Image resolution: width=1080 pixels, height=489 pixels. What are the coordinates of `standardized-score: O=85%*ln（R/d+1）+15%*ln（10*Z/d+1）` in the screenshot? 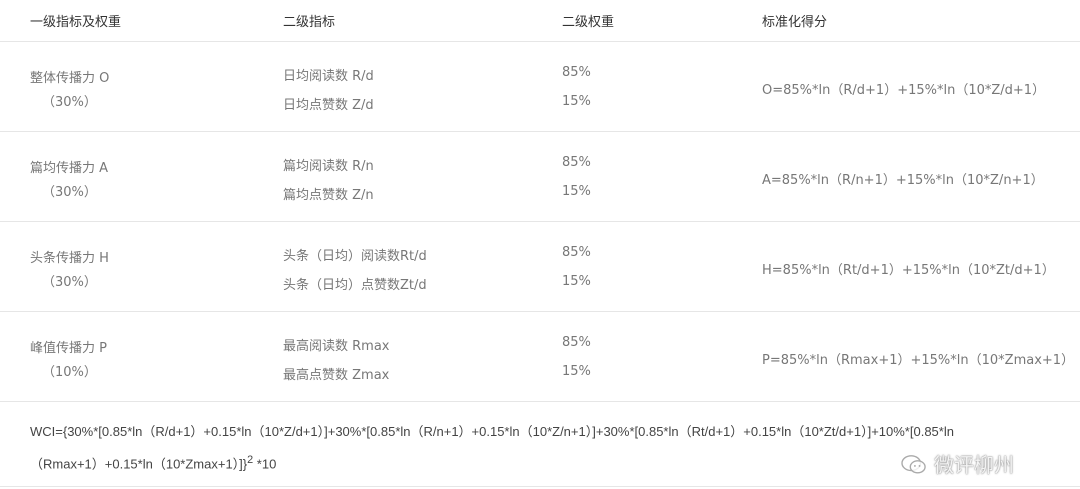 It's located at (904, 90).